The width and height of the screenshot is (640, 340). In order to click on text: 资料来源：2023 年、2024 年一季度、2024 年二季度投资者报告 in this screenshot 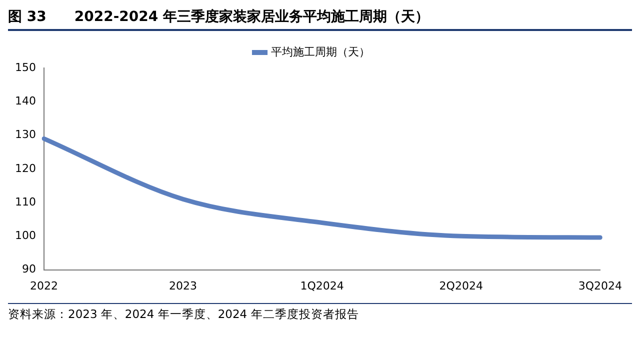, I will do `click(184, 314)`.